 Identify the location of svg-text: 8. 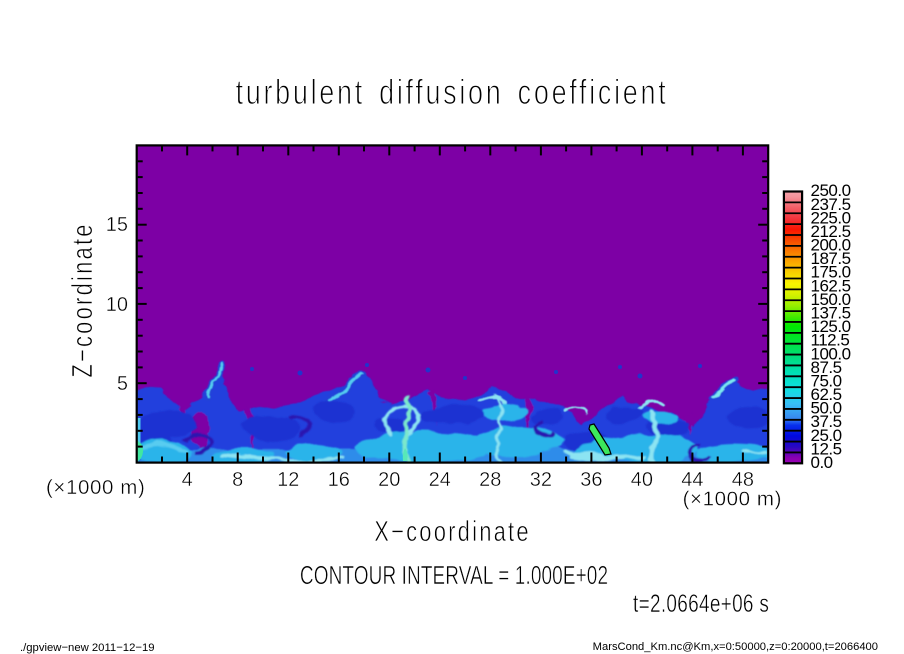
(237, 480).